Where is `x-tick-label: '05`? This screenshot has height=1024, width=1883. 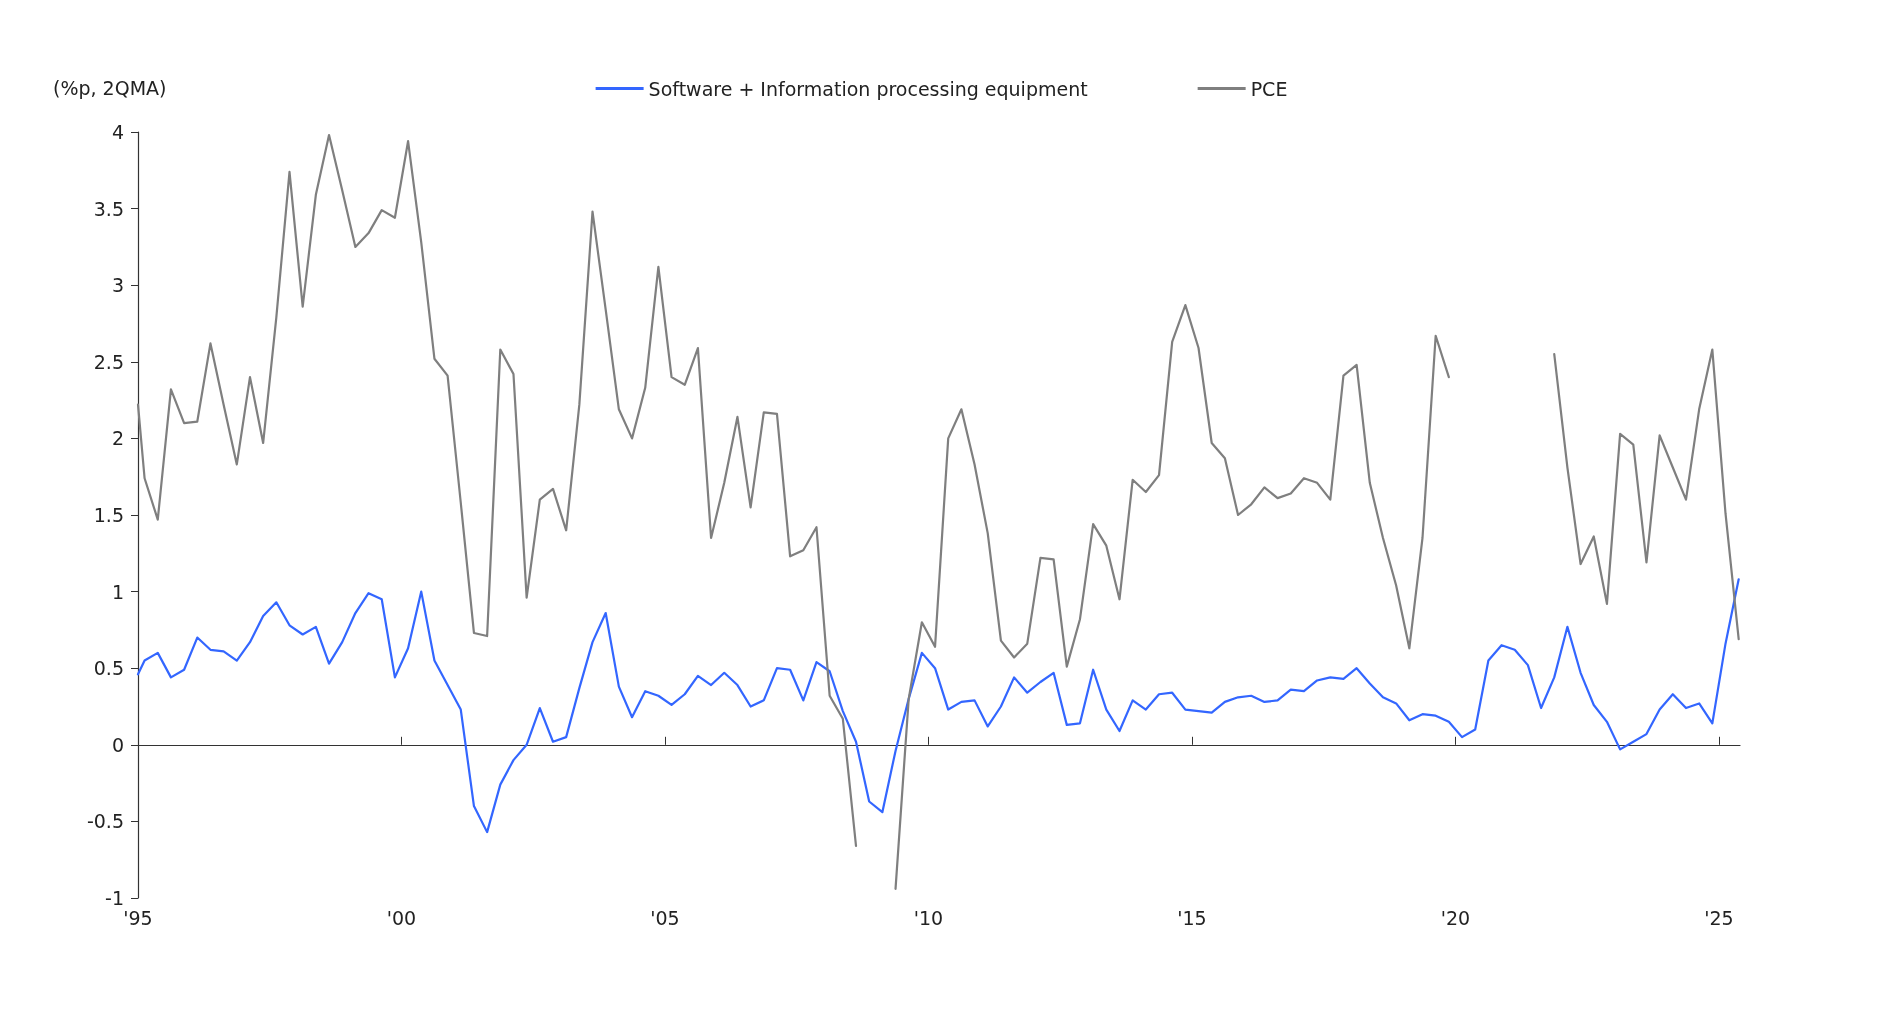
x-tick-label: '05 is located at coordinates (665, 917).